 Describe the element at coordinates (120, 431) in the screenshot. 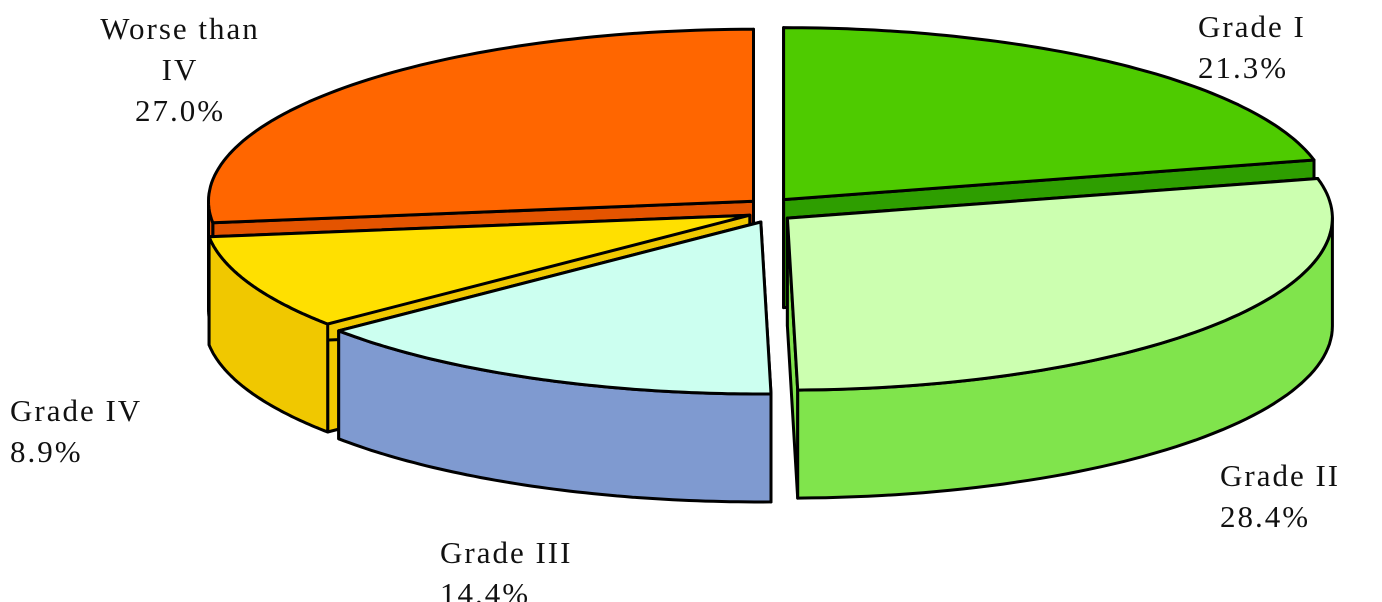

I see `slice-label: Grade IV 8.9%` at that location.